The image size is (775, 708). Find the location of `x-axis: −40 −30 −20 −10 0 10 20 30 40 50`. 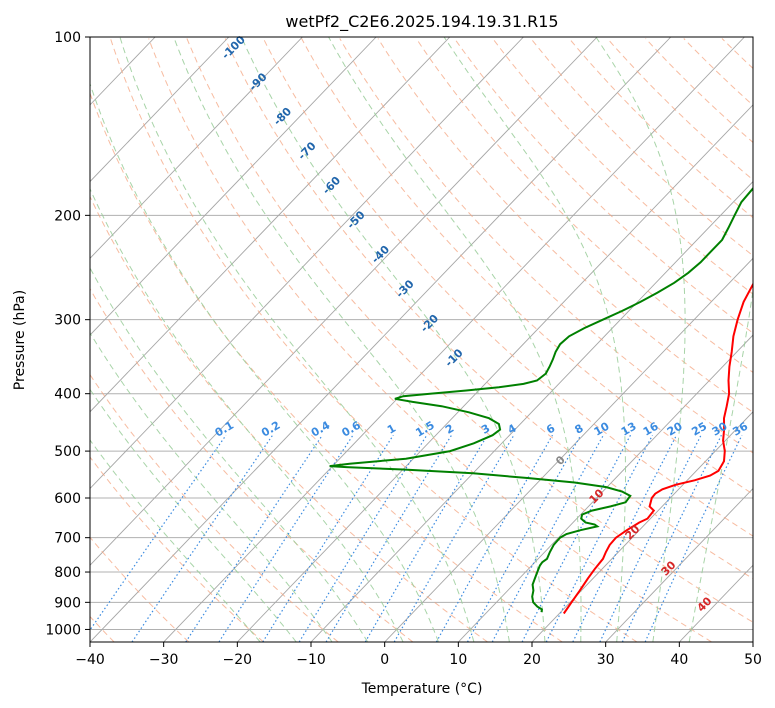

x-axis: −40 −30 −20 −10 0 10 20 30 40 50 is located at coordinates (418, 655).